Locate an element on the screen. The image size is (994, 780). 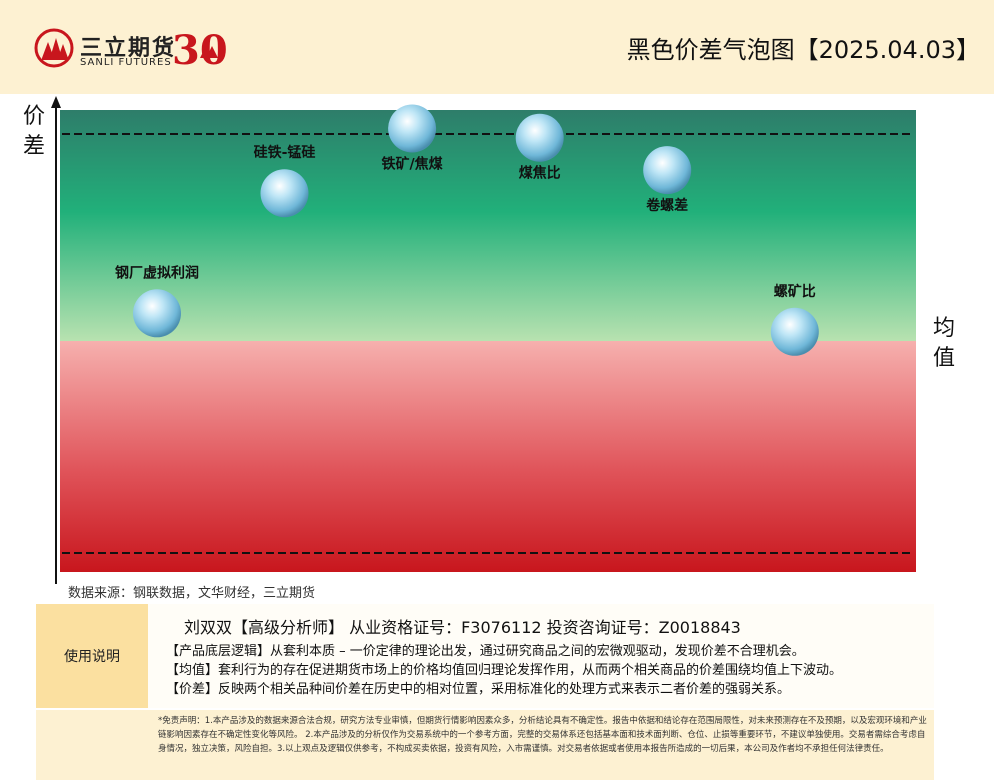
bubble-label: 卷螺差 is located at coordinates (666, 205).